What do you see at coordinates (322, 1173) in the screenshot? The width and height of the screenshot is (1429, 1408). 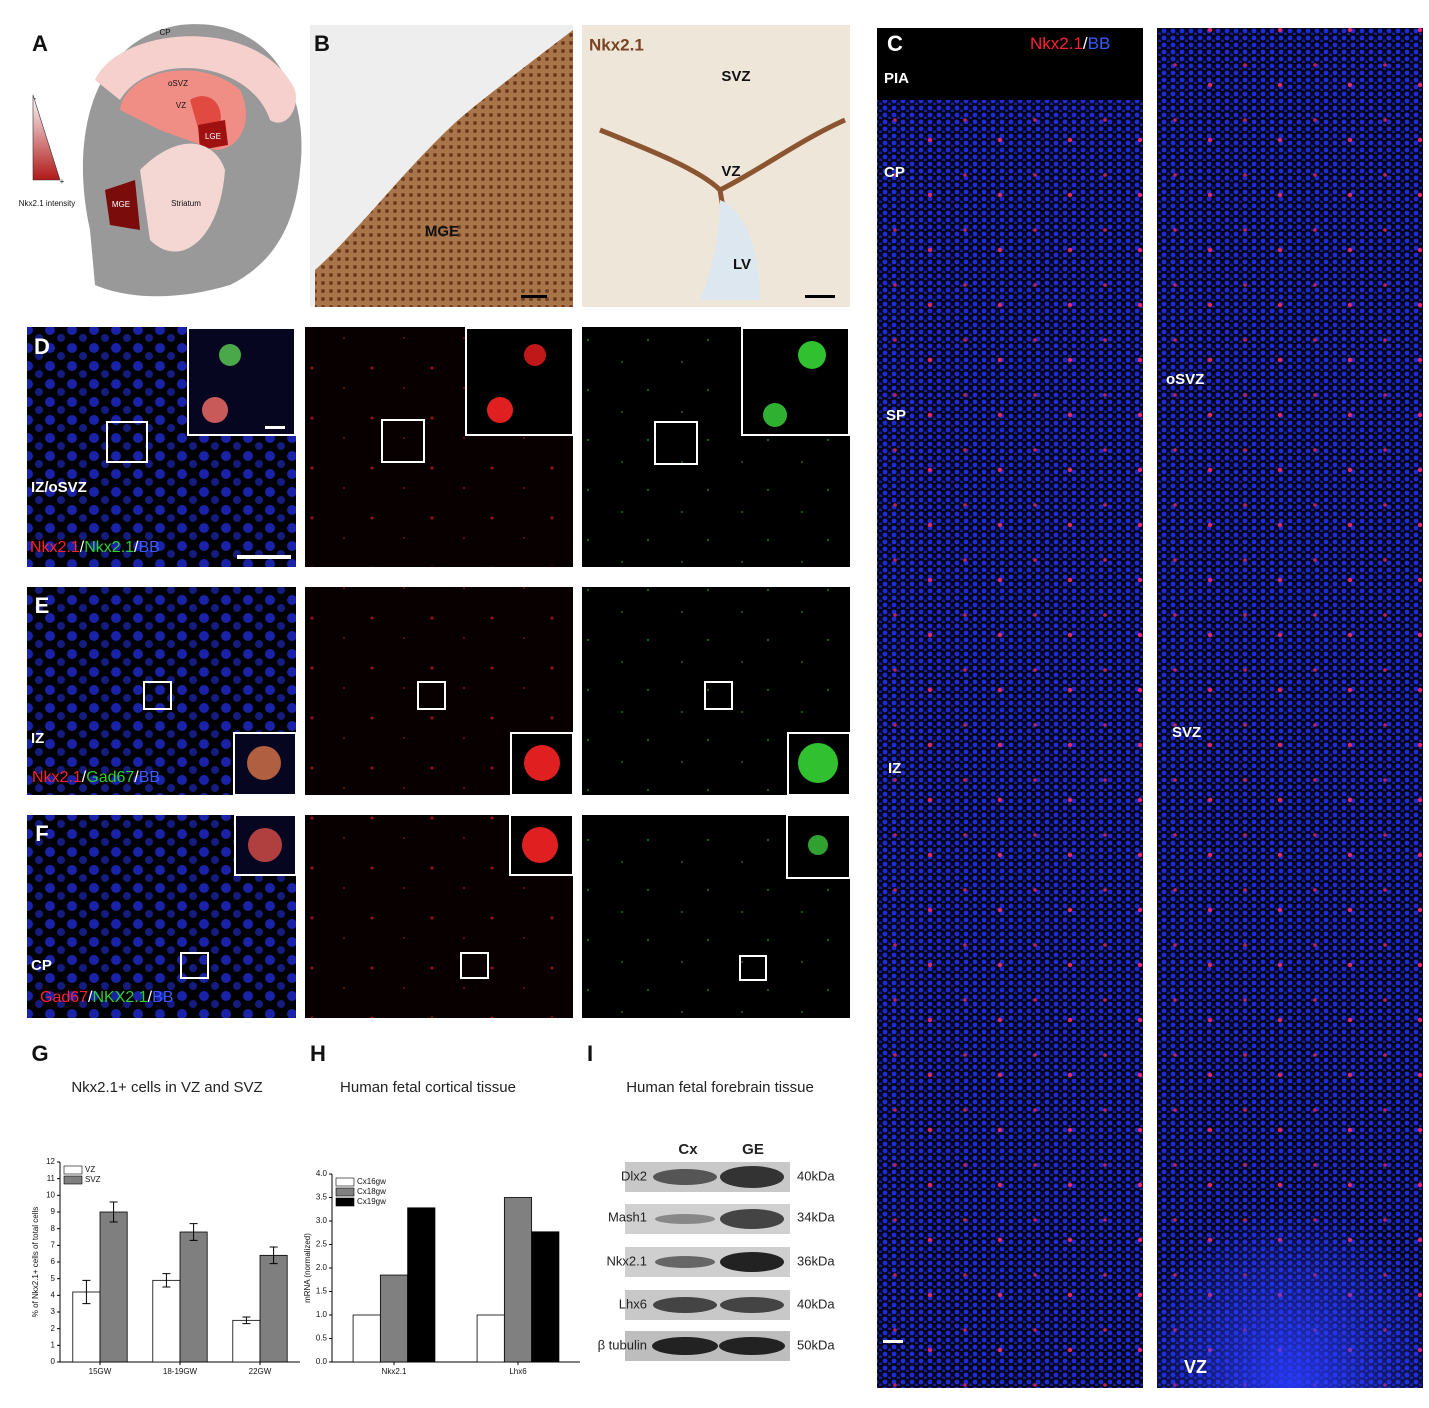 I see `label: 4.0` at bounding box center [322, 1173].